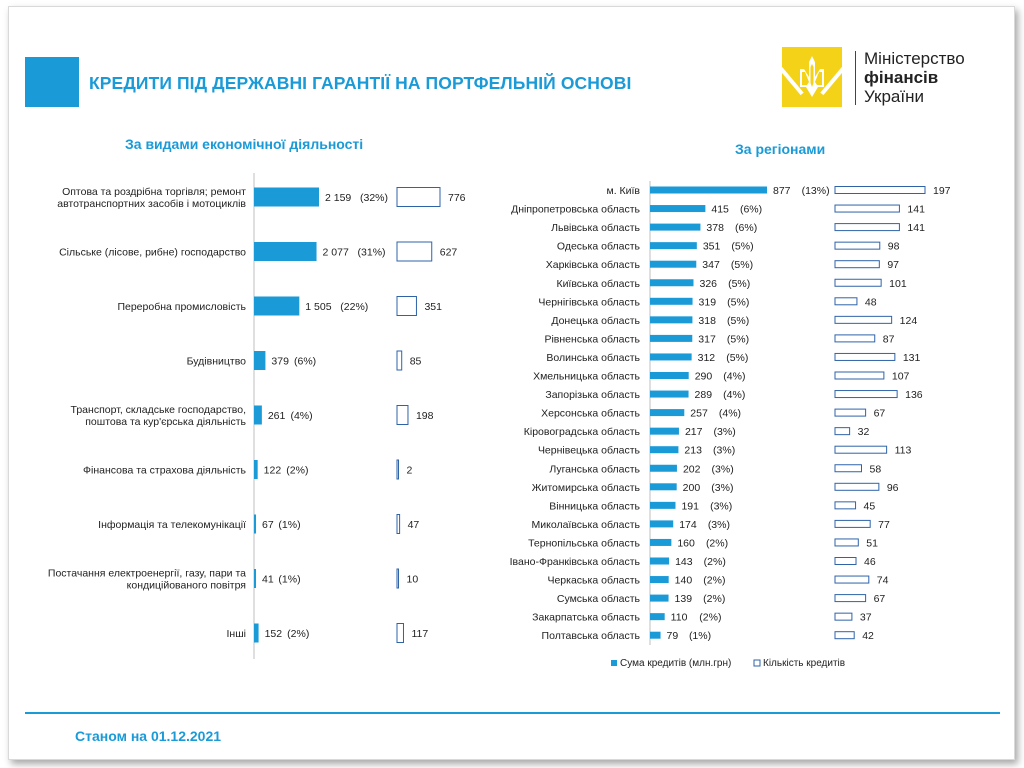 The height and width of the screenshot is (768, 1024). What do you see at coordinates (151, 204) in the screenshot?
I see `category-label: автотранспортних засобів і мотоциклів` at bounding box center [151, 204].